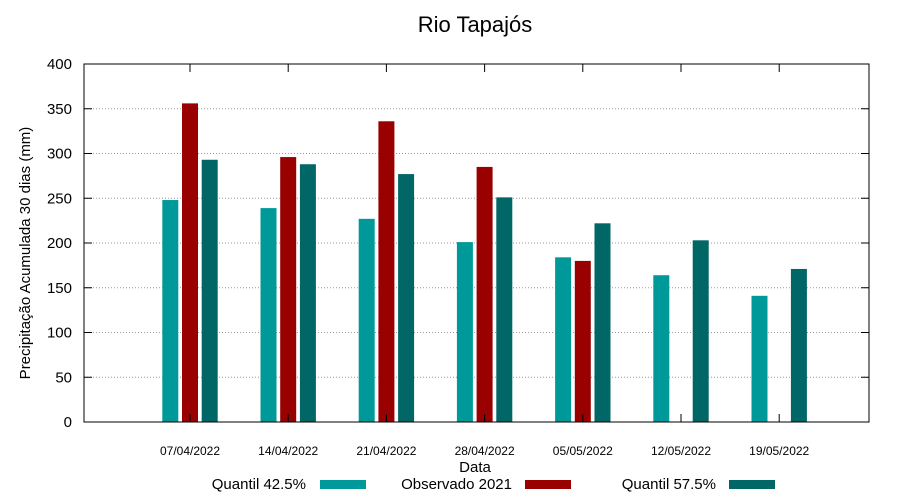 The height and width of the screenshot is (500, 900). What do you see at coordinates (464, 332) in the screenshot?
I see `bar-quantil-42-5--3` at bounding box center [464, 332].